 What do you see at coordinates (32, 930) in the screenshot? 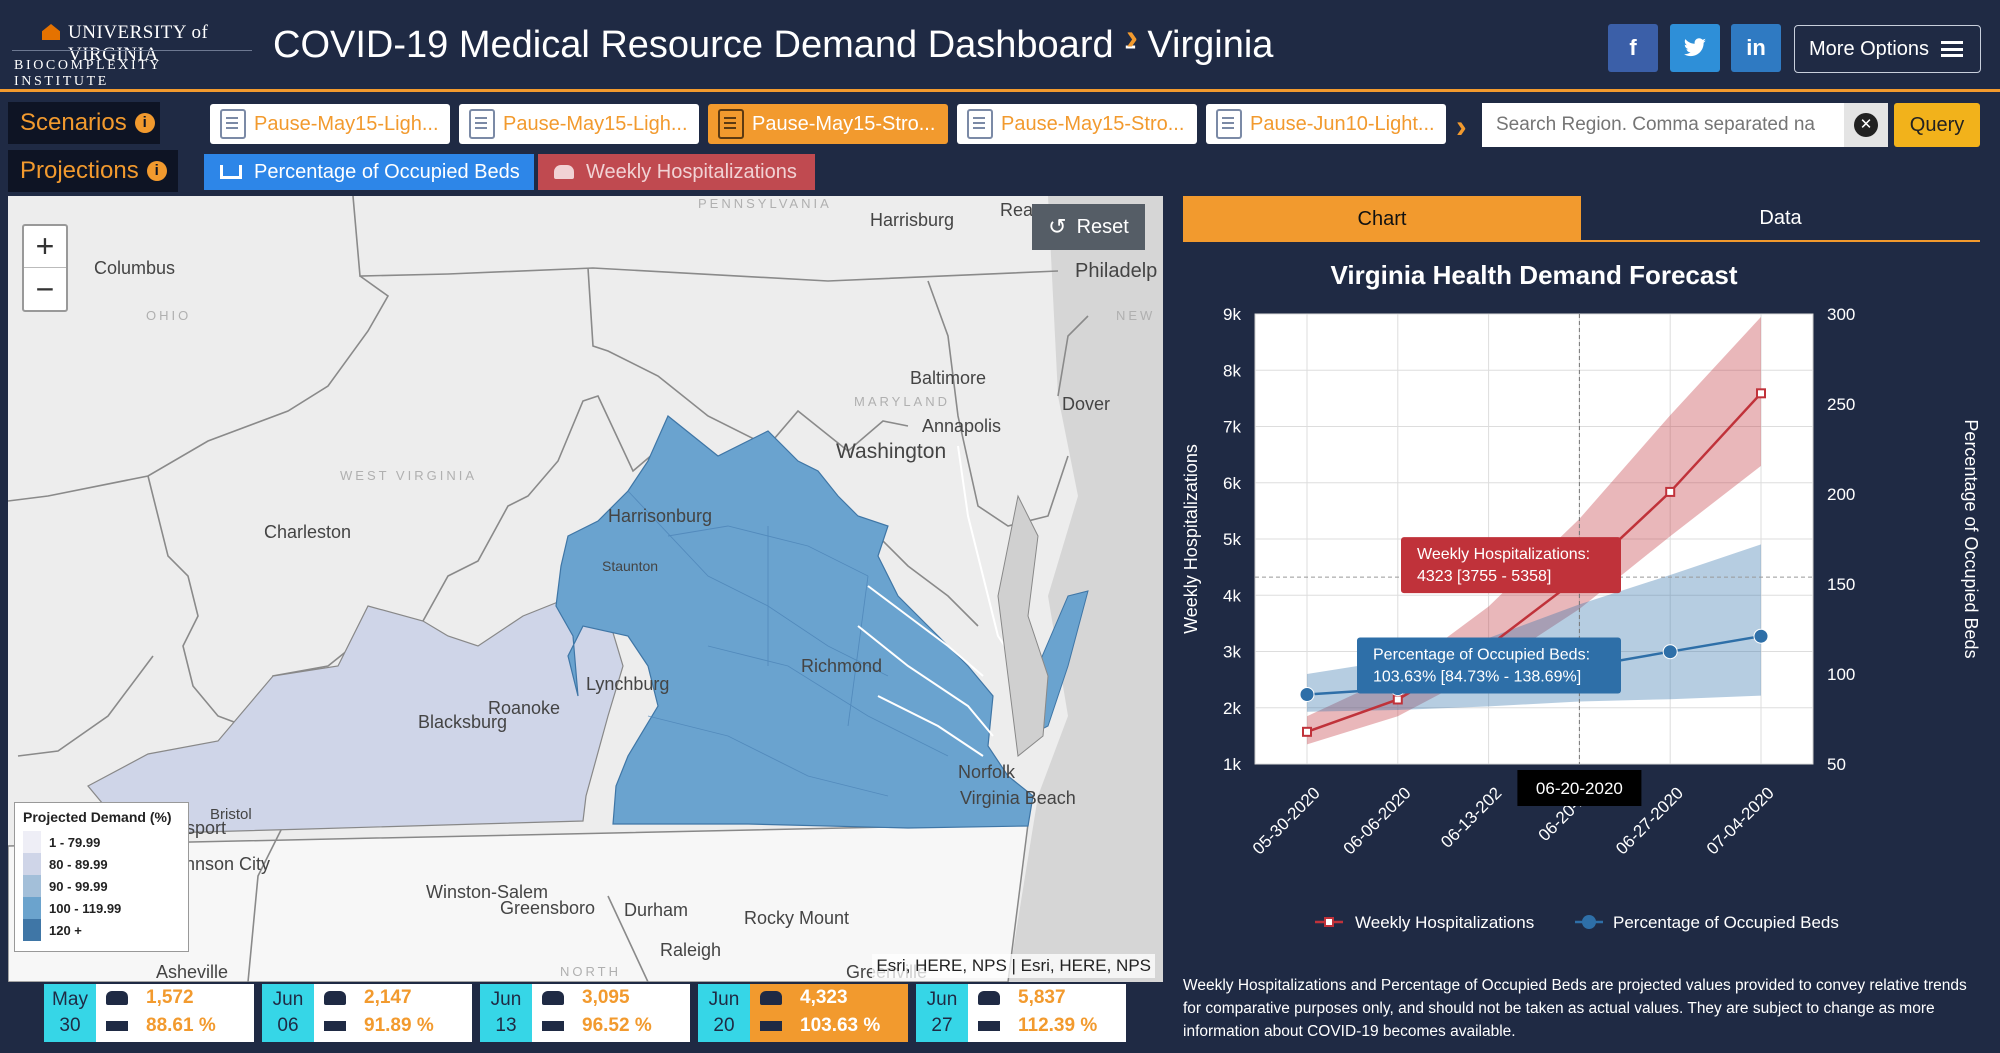
I see `legend-swatch` at bounding box center [32, 930].